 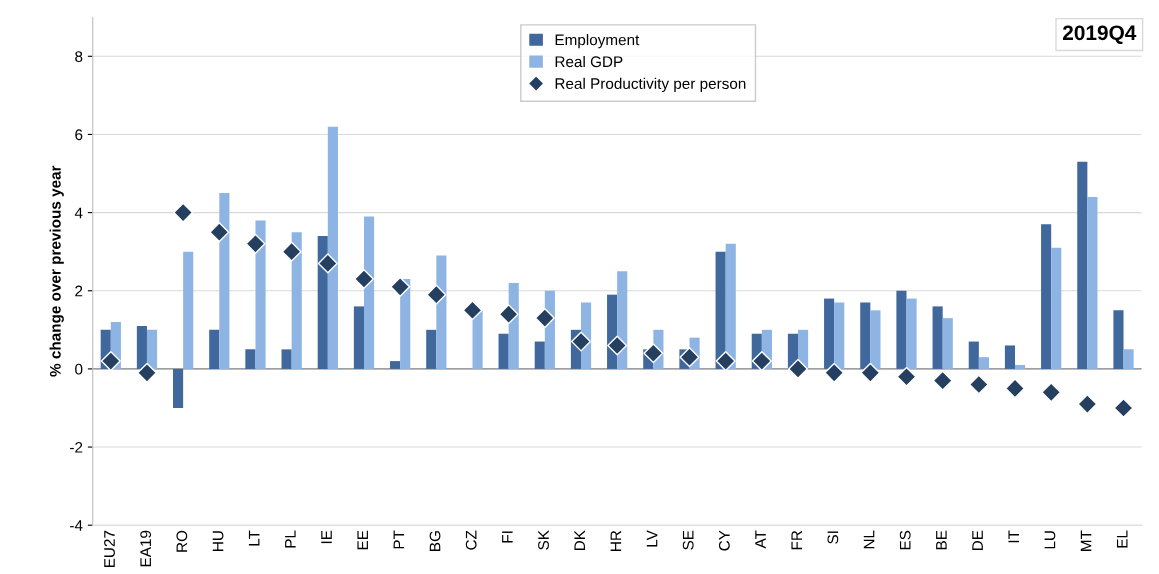 I want to click on y-tick-label: 8, so click(x=79, y=56).